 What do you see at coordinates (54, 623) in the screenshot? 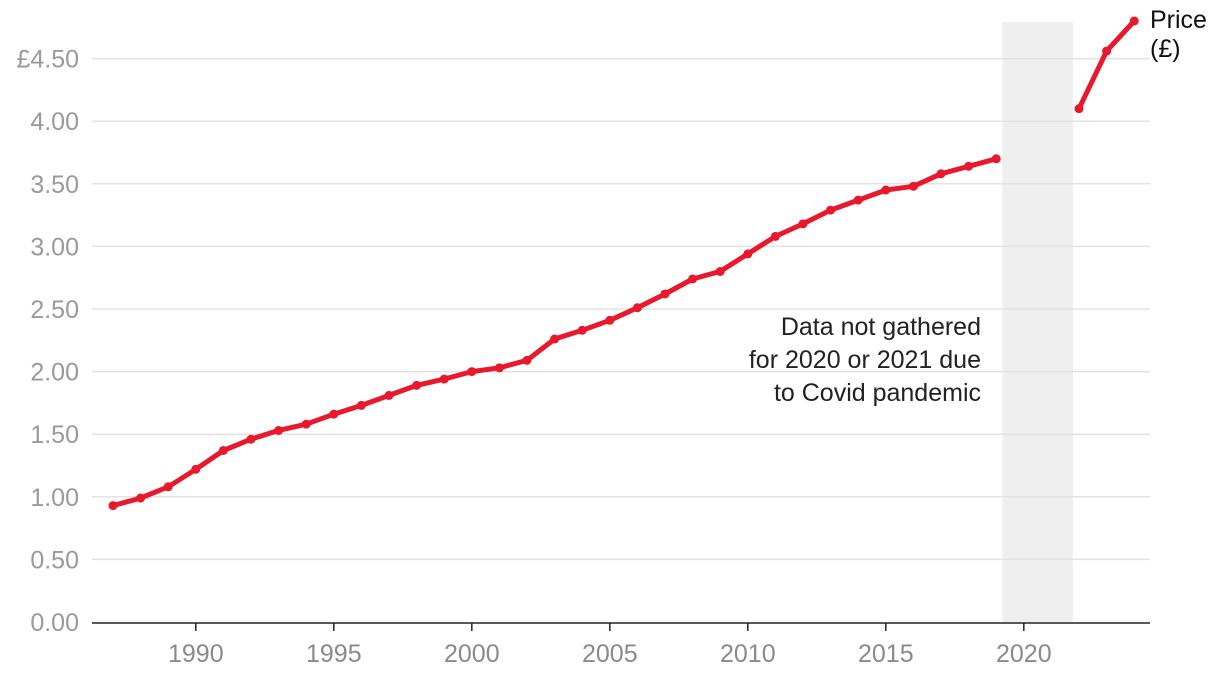
I see `y-tick-label: 0.00` at bounding box center [54, 623].